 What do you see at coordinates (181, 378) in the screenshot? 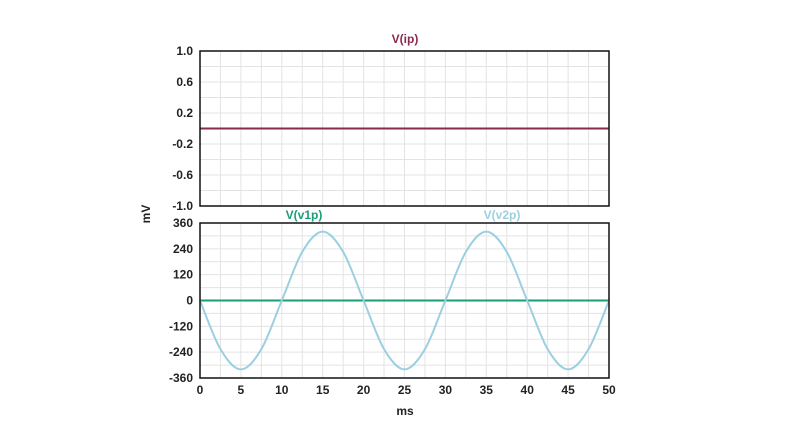
I see `bottom-y-tick-label: -360` at bounding box center [181, 378].